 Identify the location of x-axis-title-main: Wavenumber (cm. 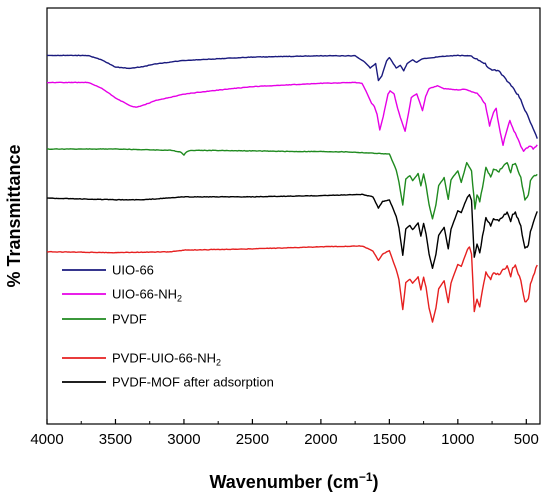
(283, 482).